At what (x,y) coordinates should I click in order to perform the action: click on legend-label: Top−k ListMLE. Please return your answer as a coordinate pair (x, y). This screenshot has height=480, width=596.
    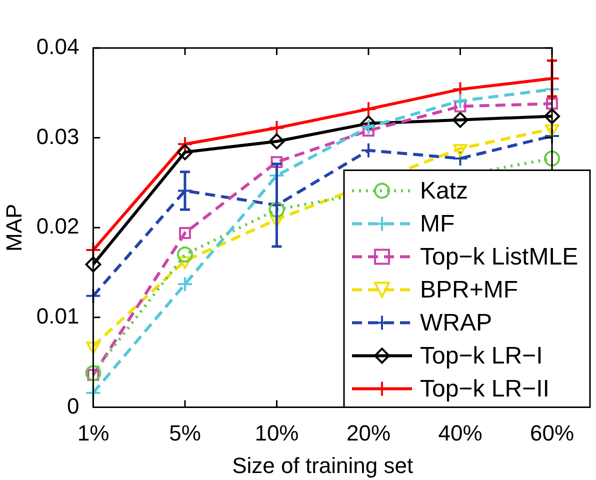
    Looking at the image, I should click on (499, 256).